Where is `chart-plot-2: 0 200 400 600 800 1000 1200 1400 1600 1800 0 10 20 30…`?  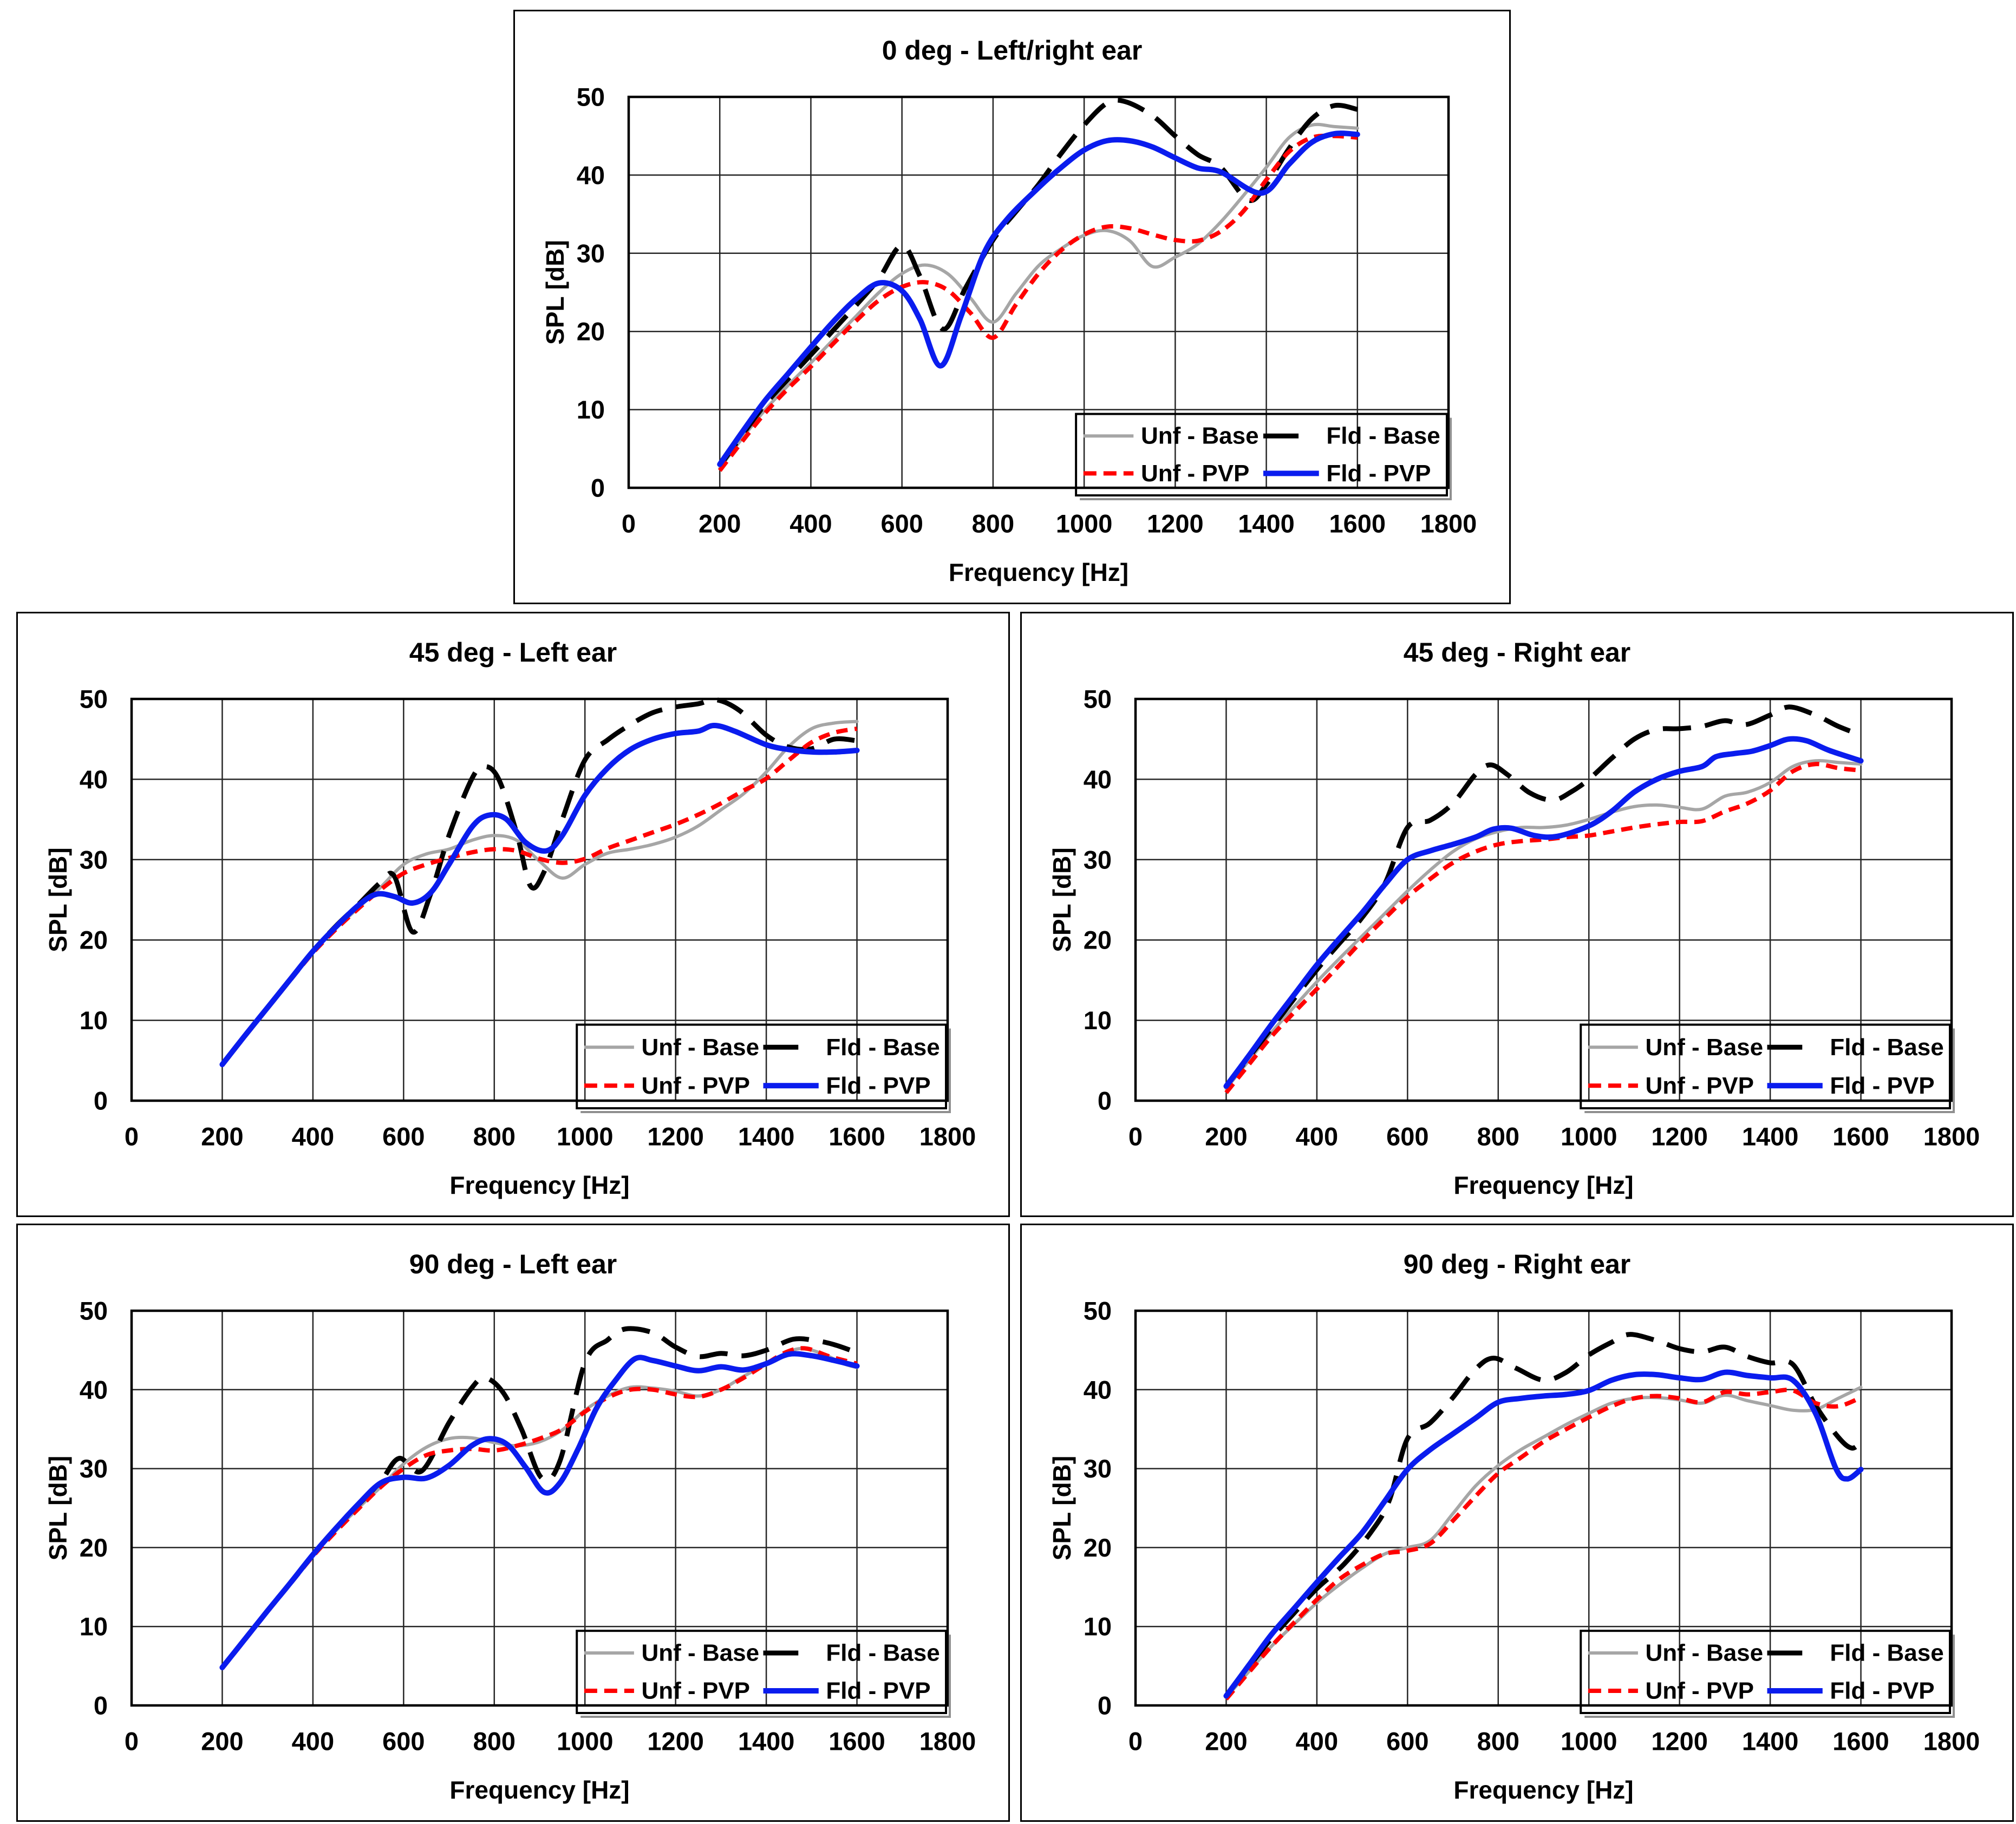
chart-plot-2: 0 200 400 600 800 1000 1200 1400 1600 1800 0 10 20 30… is located at coordinates (1514, 918).